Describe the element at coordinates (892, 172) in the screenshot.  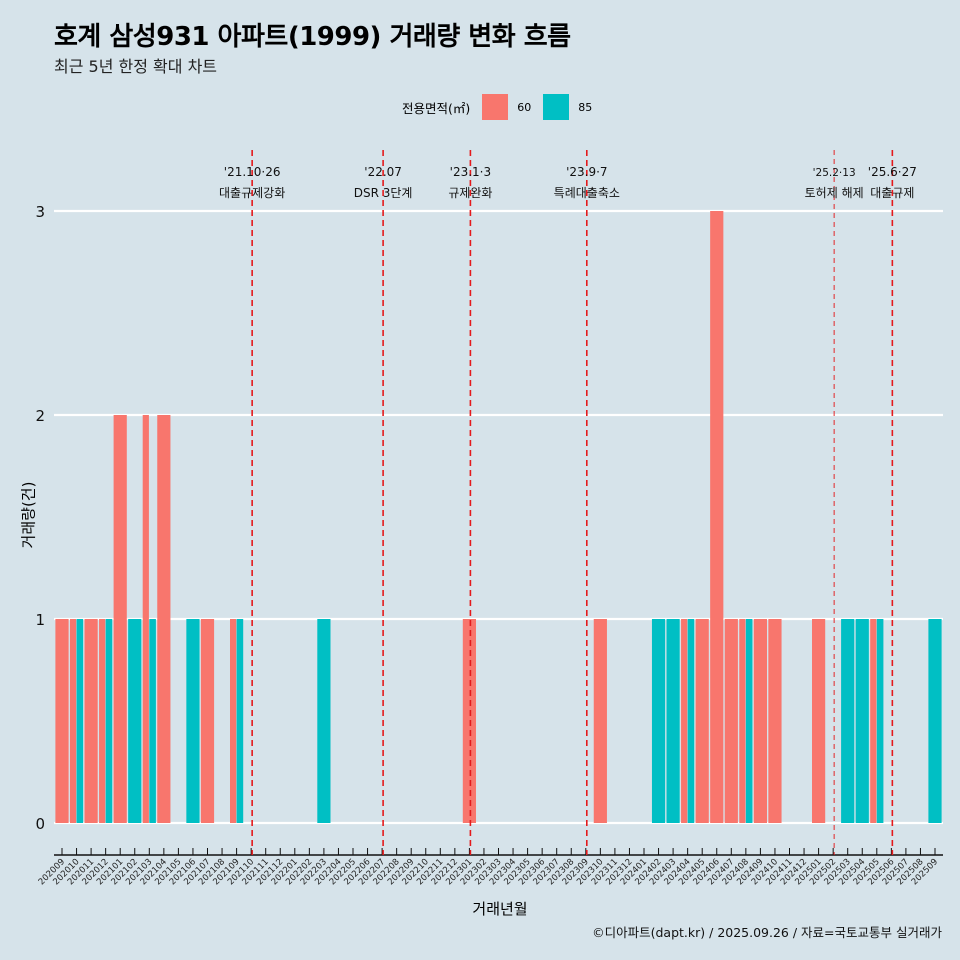
I see `event-date-label: '25.6·27` at that location.